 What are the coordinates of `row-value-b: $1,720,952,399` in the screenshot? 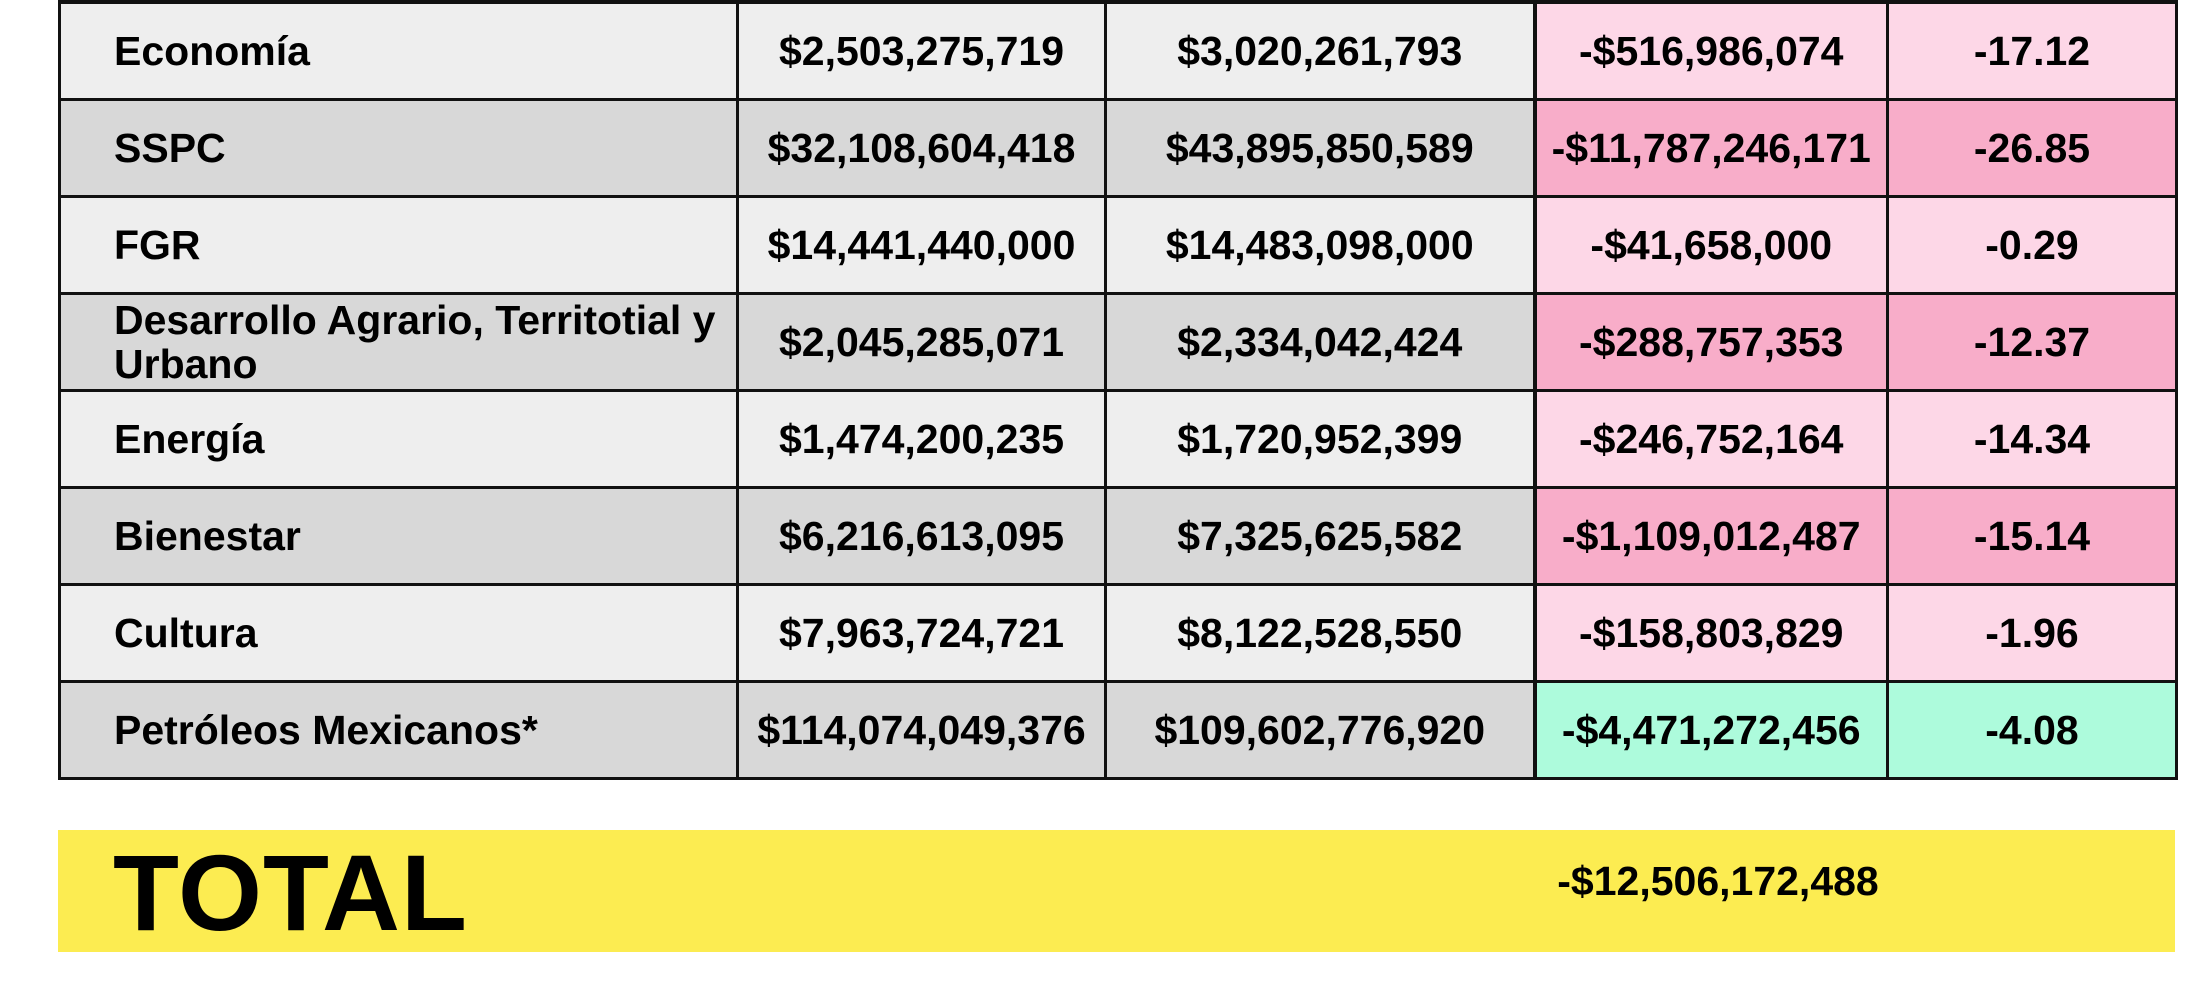 It's located at (1320, 438).